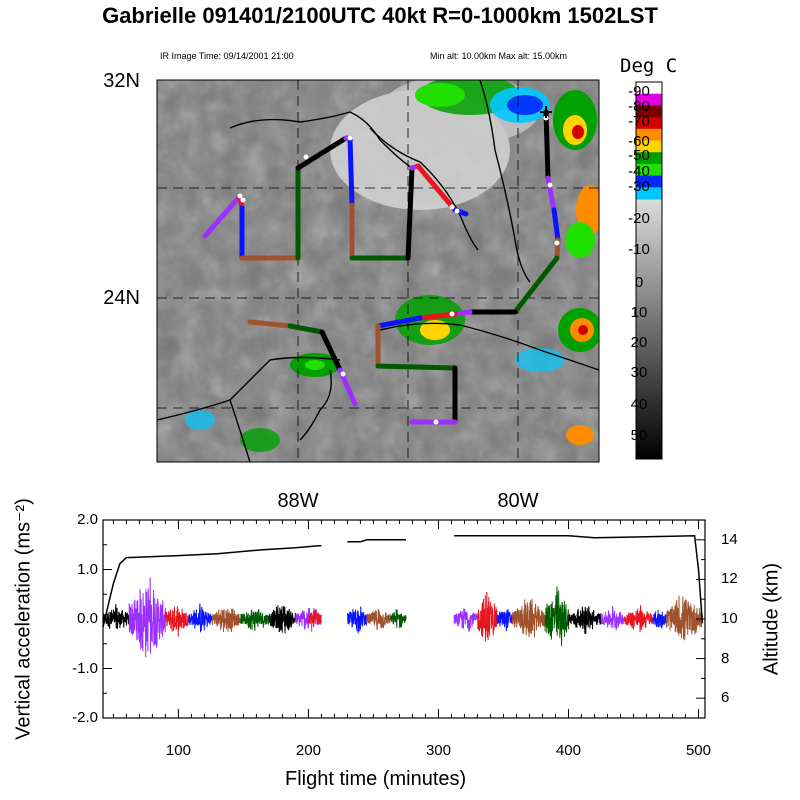 The image size is (800, 800). What do you see at coordinates (121, 81) in the screenshot?
I see `lat-label-32n: 32N` at bounding box center [121, 81].